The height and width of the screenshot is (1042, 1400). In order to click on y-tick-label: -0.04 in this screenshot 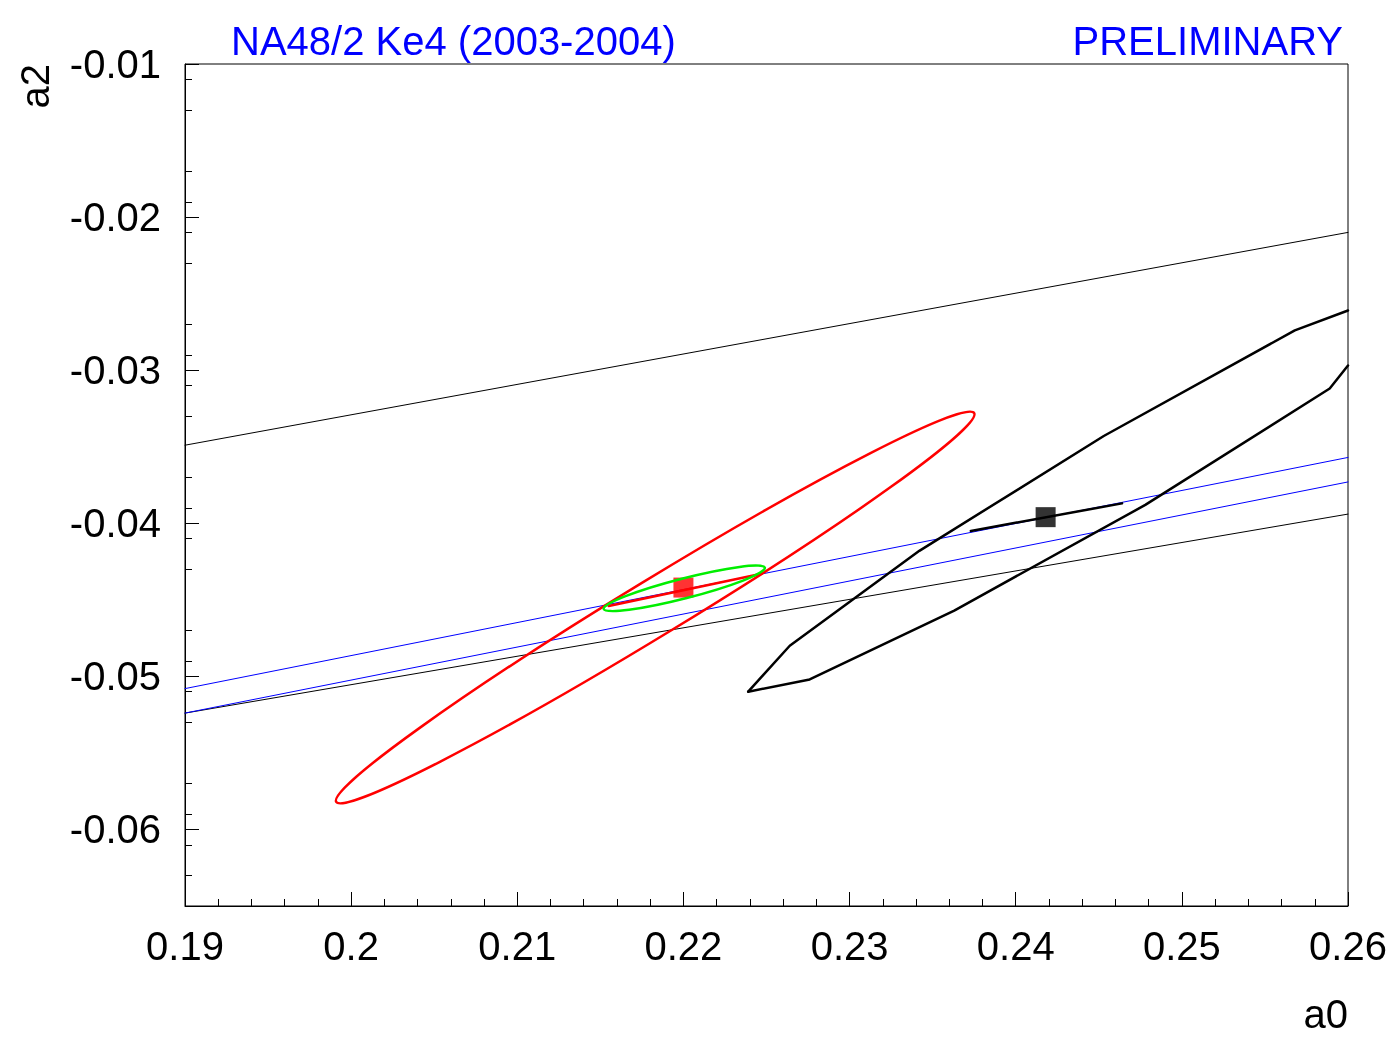, I will do `click(115, 523)`.